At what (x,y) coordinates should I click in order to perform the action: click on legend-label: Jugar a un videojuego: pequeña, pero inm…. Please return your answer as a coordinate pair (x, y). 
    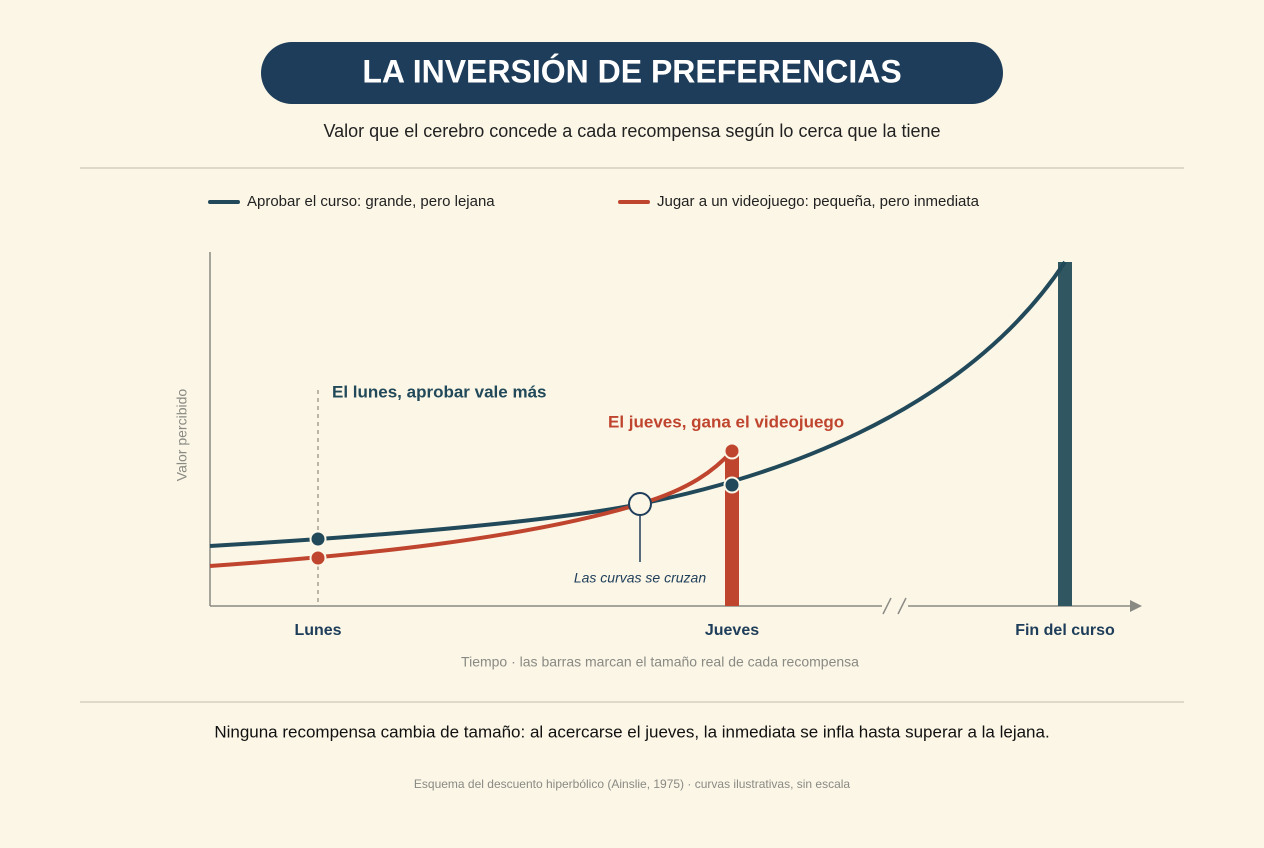
    Looking at the image, I should click on (818, 201).